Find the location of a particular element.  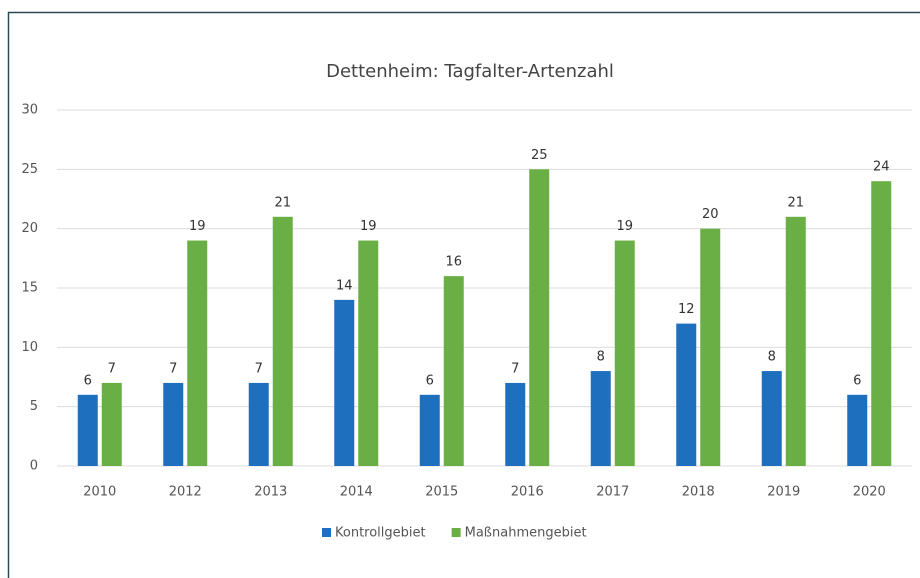

data-label: 16 is located at coordinates (453, 262).